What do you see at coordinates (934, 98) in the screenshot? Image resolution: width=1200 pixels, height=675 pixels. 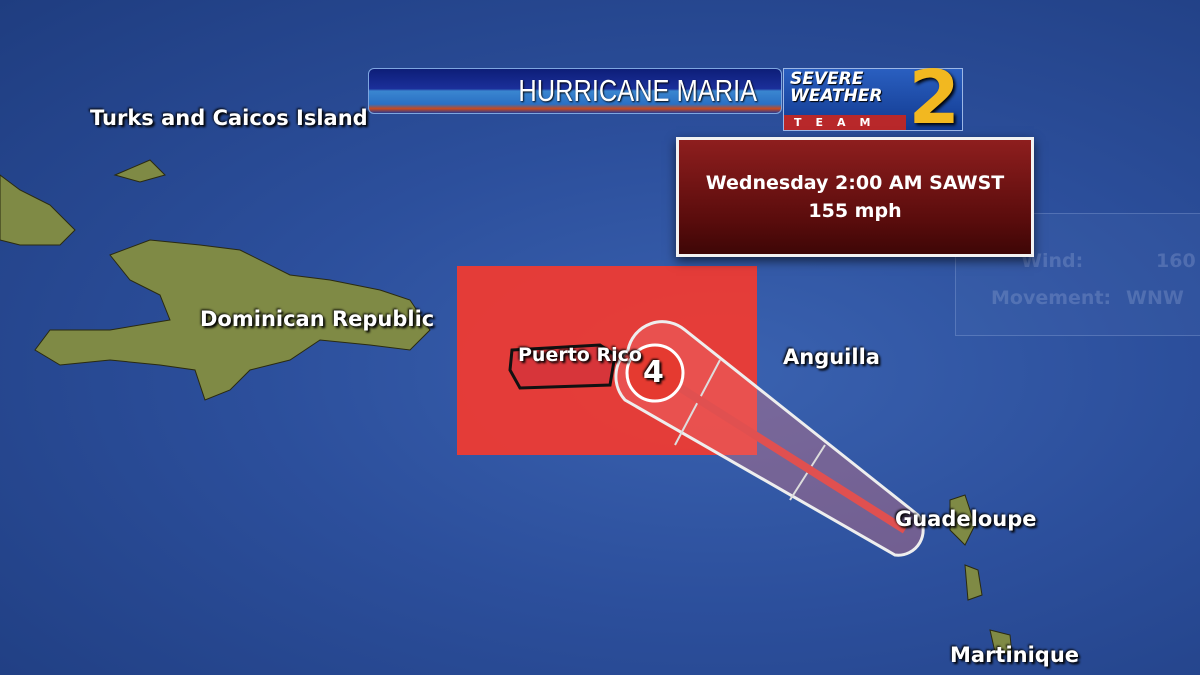 I see `logo-number: 2` at bounding box center [934, 98].